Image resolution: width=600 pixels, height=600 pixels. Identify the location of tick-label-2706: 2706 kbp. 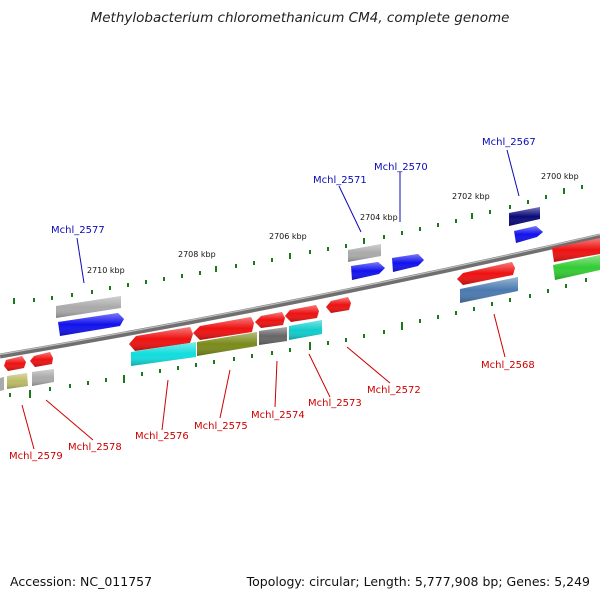
(288, 236).